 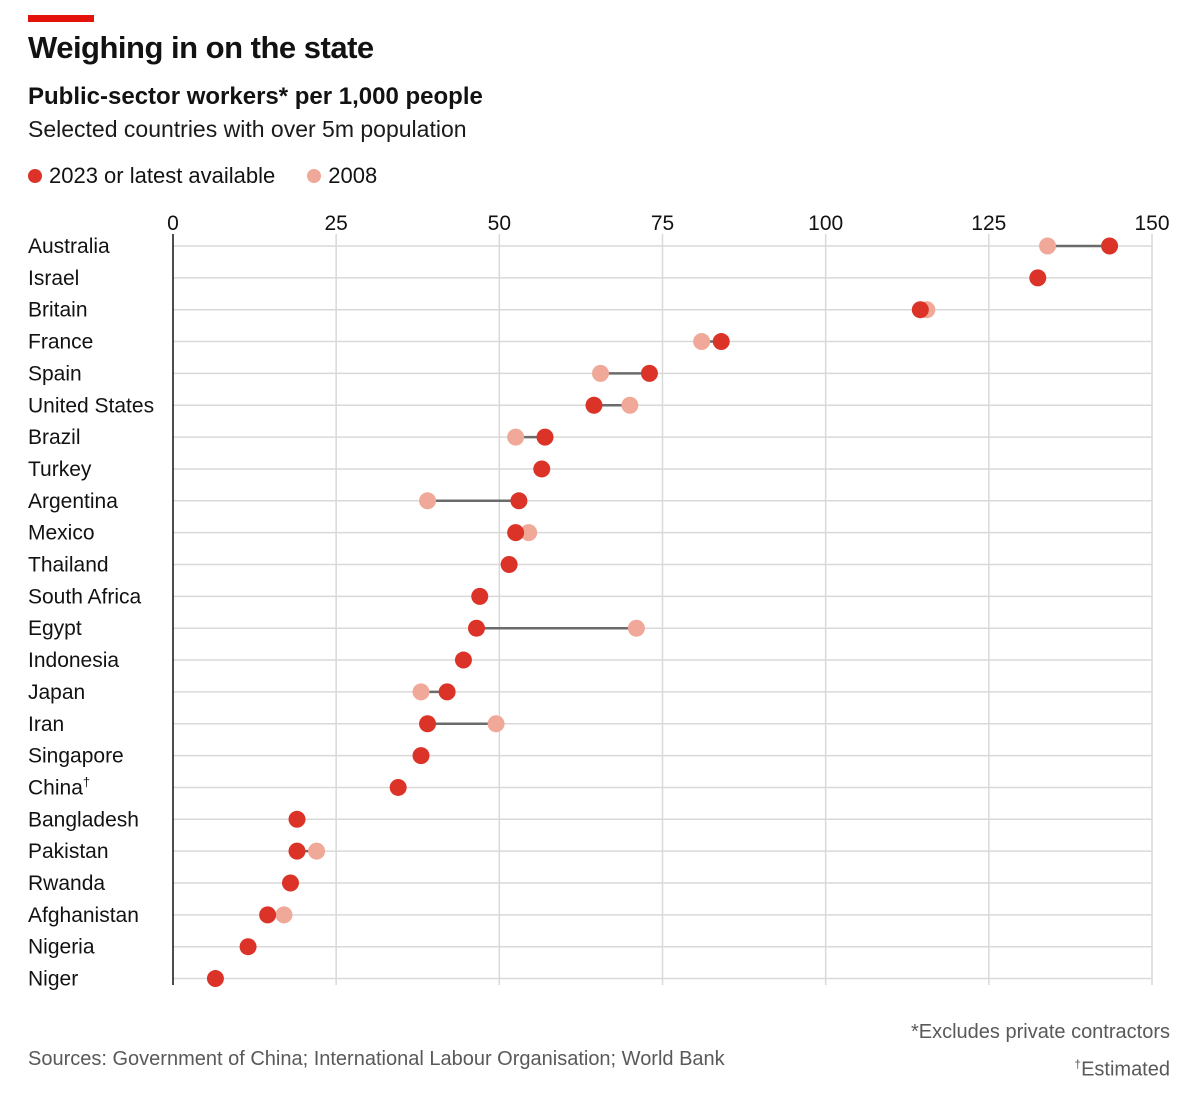 I want to click on country-label: Israel, so click(x=53, y=278).